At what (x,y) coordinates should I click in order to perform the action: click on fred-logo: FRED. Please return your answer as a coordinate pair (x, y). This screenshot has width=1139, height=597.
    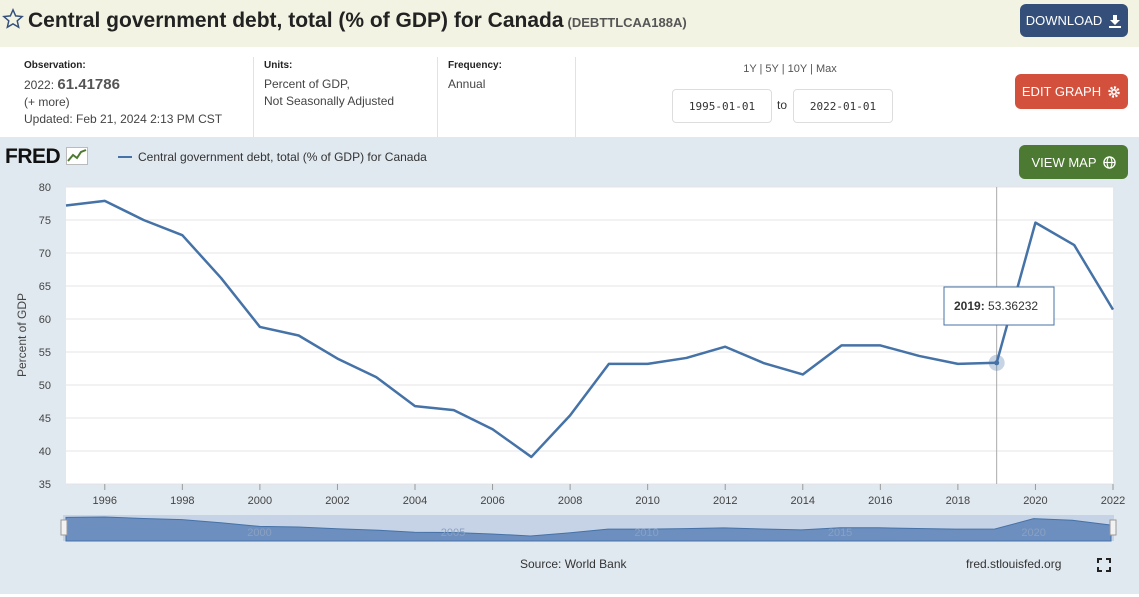
    Looking at the image, I should click on (46, 157).